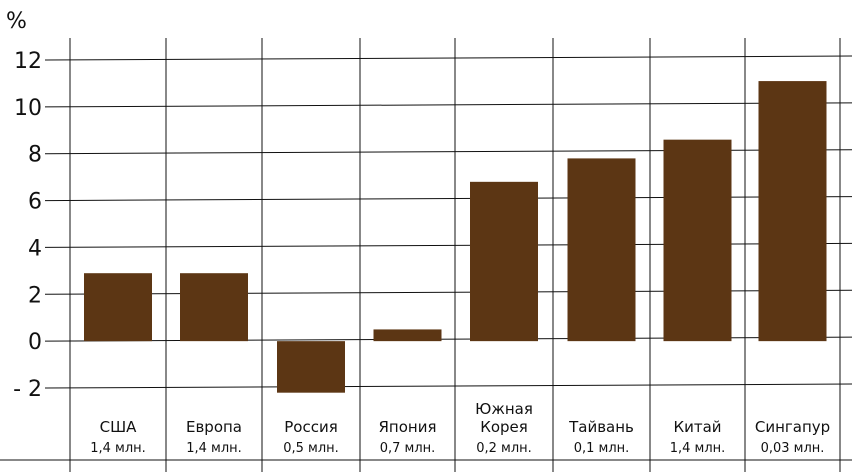 Image resolution: width=855 pixels, height=472 pixels. I want to click on x-category-sublabel: 0,03 млн., so click(793, 448).